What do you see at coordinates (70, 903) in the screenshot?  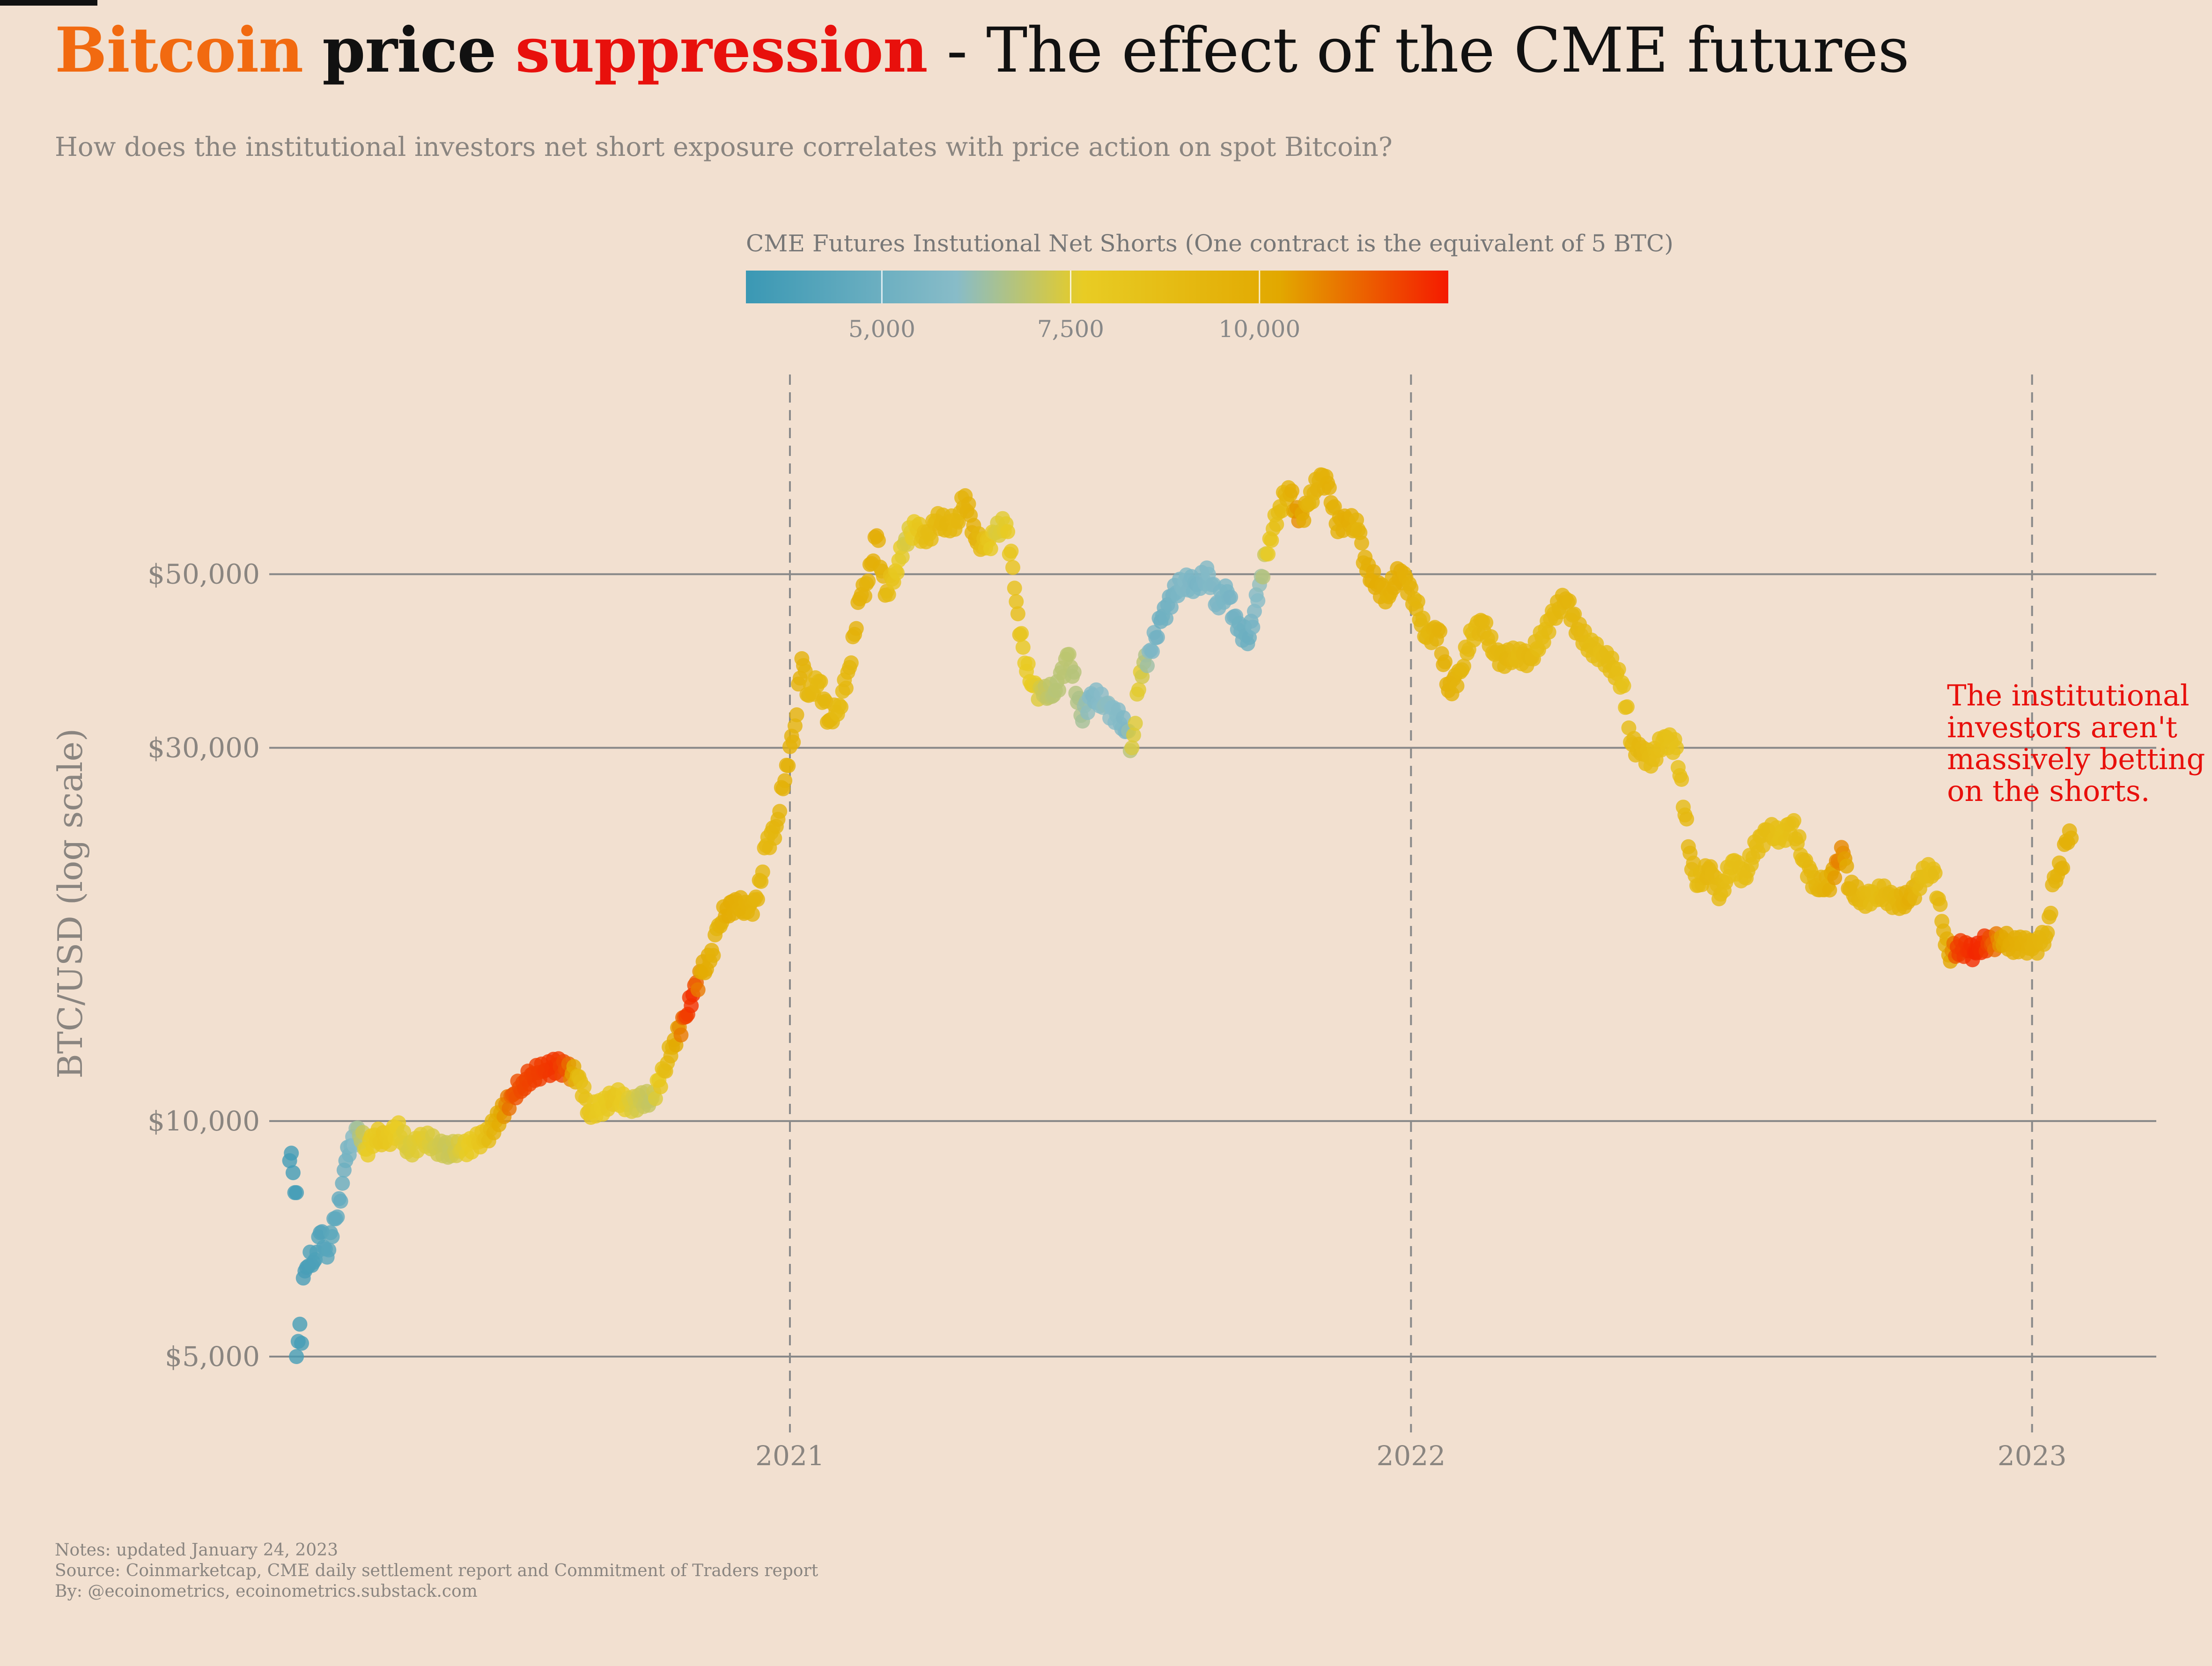 I see `y-axis-label: BTC/USD (log scale)` at bounding box center [70, 903].